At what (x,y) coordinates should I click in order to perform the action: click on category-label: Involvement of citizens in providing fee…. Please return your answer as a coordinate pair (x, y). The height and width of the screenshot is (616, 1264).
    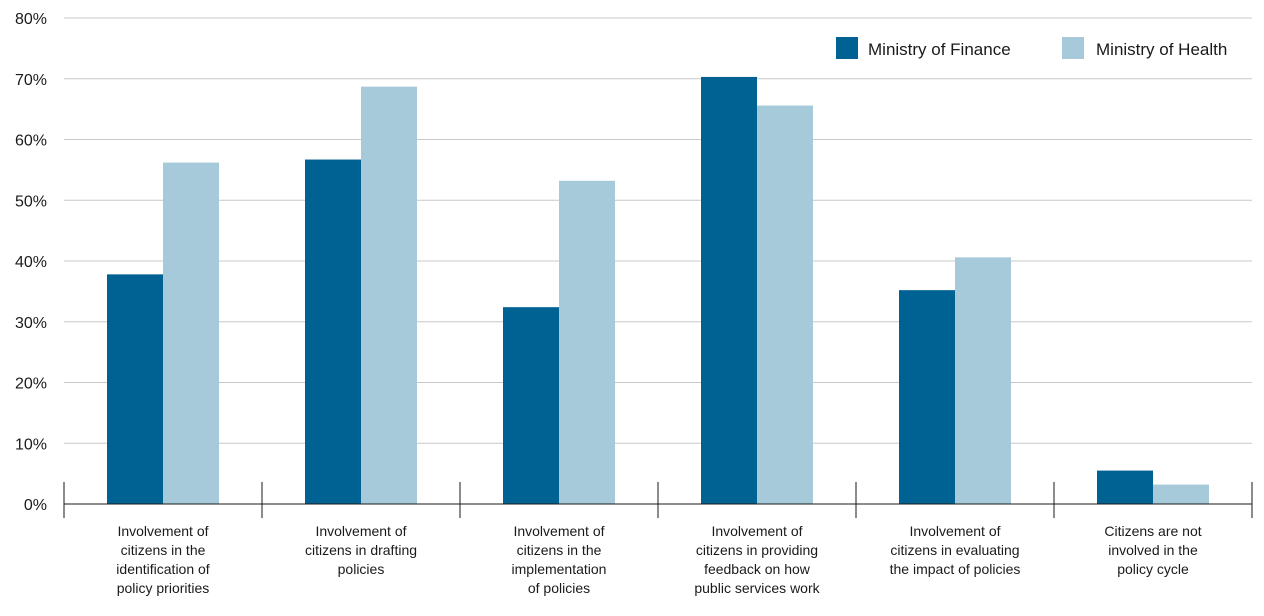
    Looking at the image, I should click on (757, 559).